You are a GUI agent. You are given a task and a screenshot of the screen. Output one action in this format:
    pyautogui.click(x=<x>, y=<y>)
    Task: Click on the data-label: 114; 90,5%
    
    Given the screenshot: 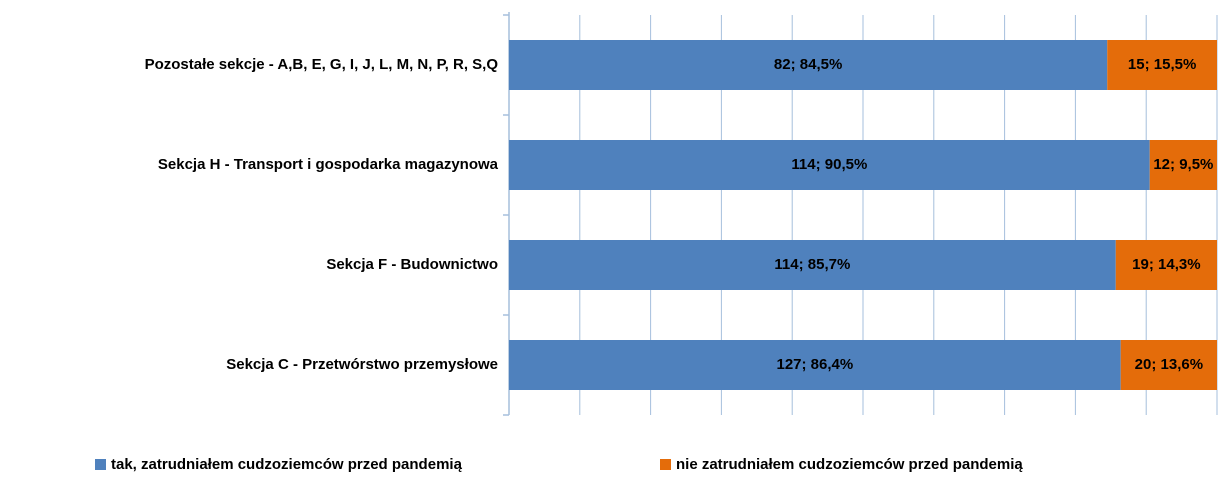 What is the action you would take?
    pyautogui.click(x=829, y=164)
    